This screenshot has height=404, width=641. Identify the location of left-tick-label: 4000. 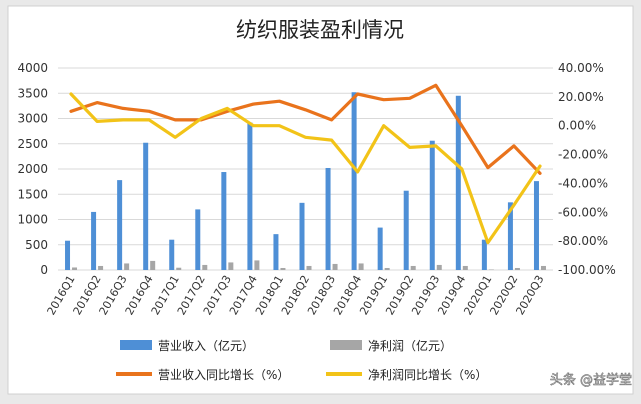
(32, 68).